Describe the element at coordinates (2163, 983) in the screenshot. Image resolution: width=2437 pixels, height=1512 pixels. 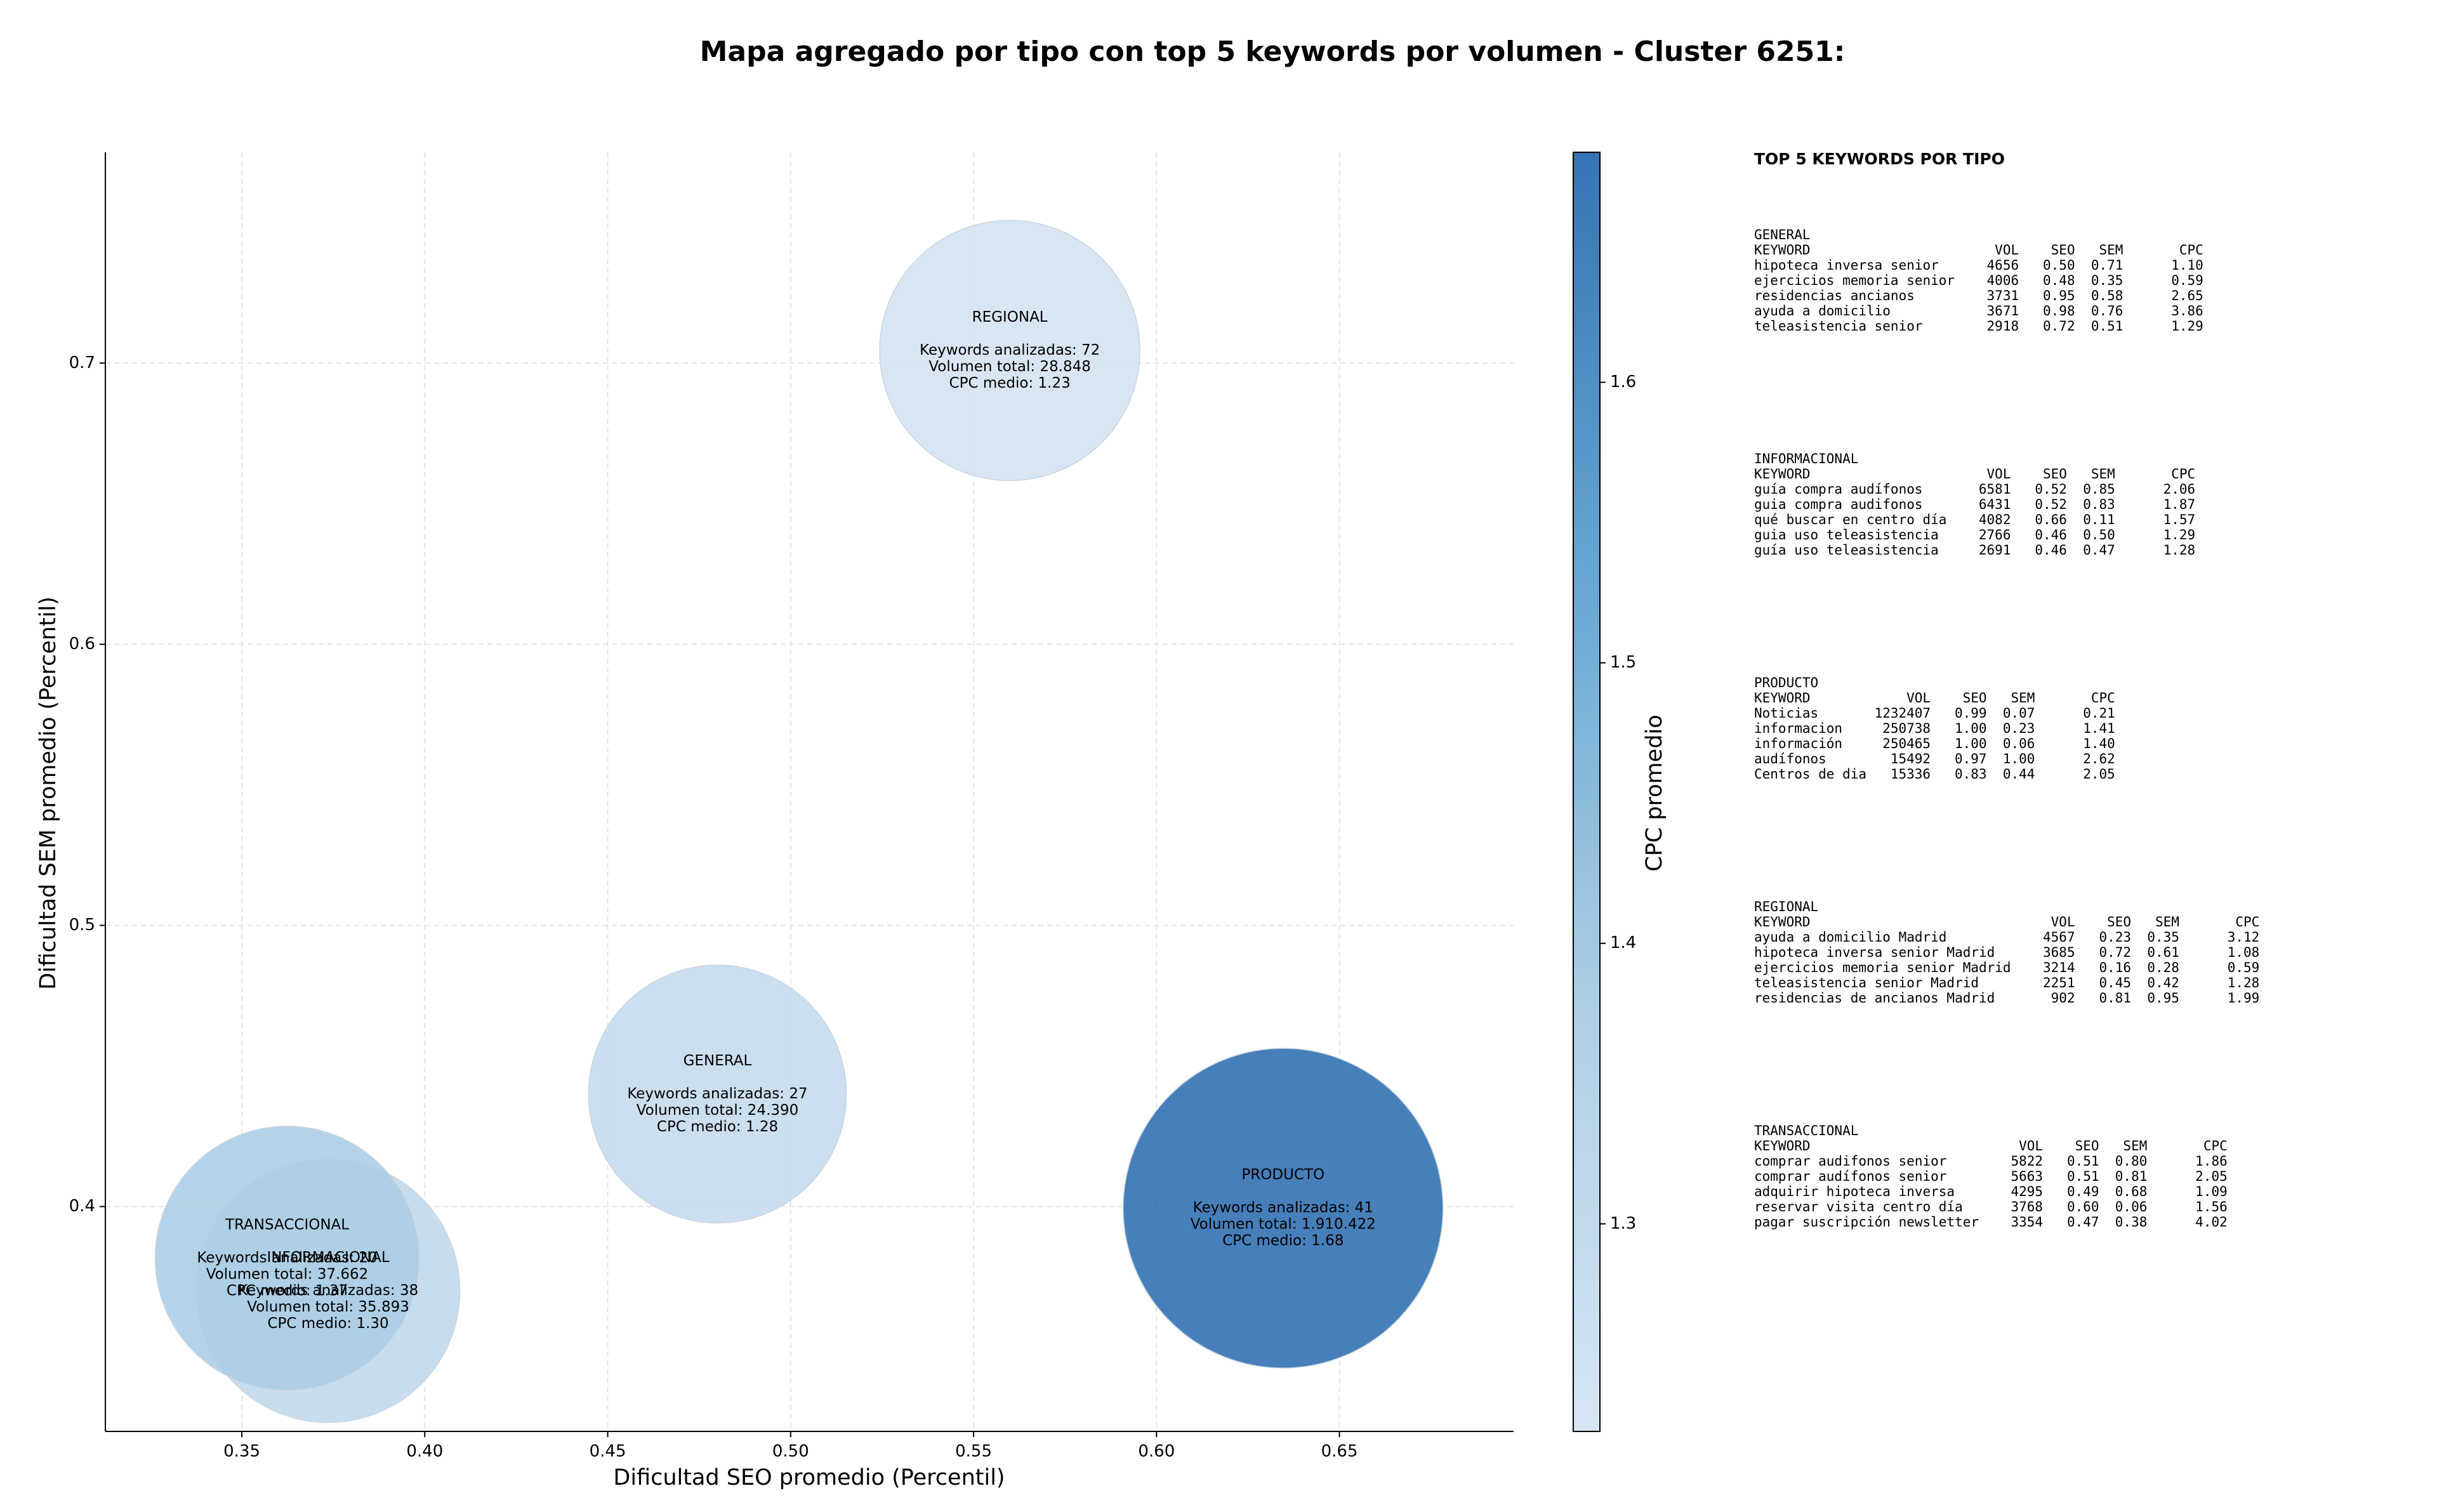
I see `table-cell: 0.42` at that location.